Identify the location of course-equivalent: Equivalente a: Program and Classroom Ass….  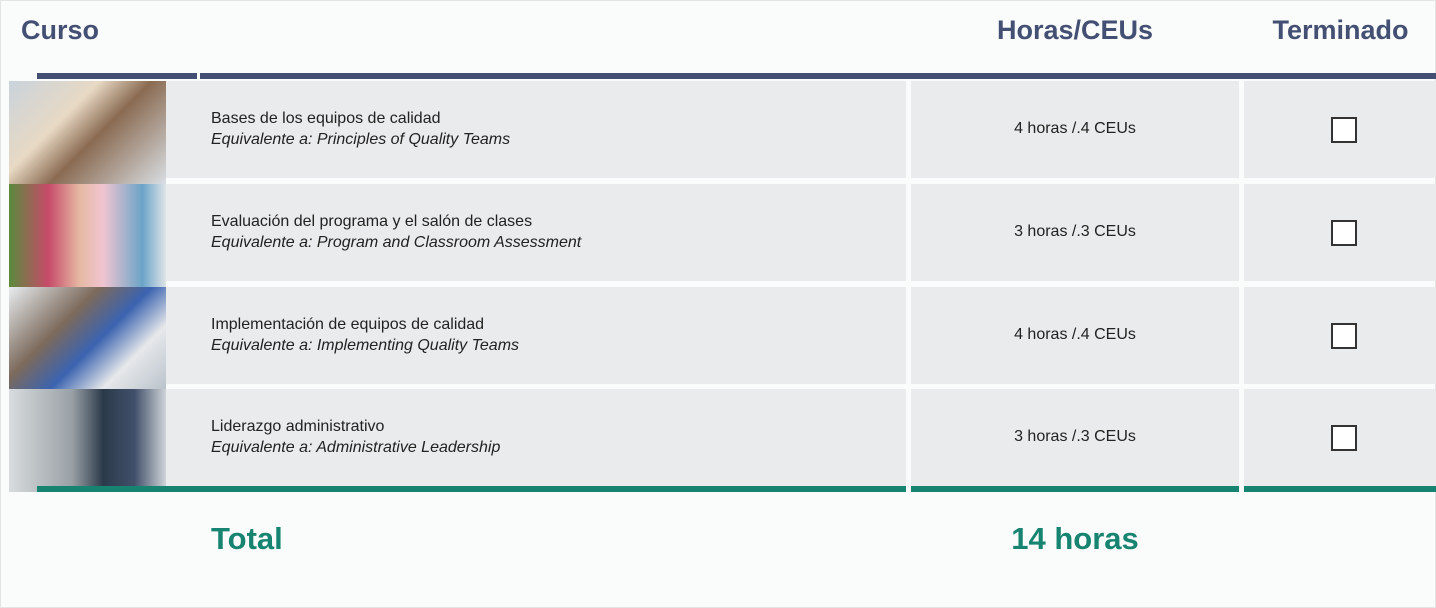
(396, 242).